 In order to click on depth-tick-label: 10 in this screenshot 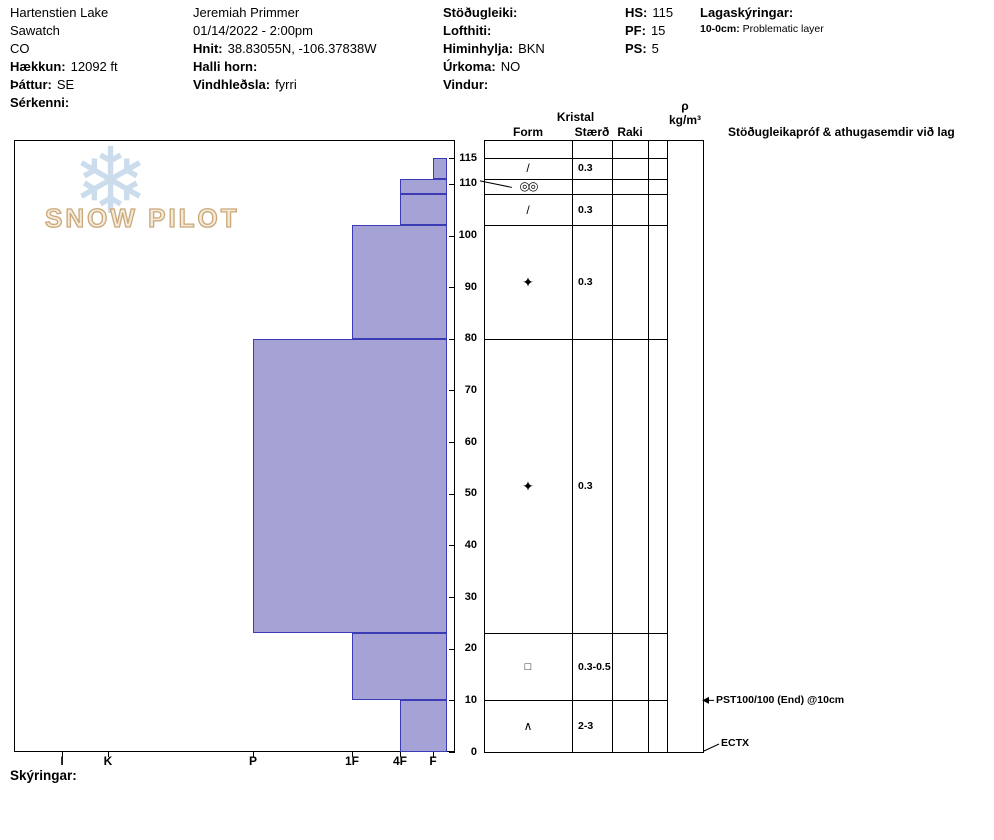, I will do `click(470, 699)`.